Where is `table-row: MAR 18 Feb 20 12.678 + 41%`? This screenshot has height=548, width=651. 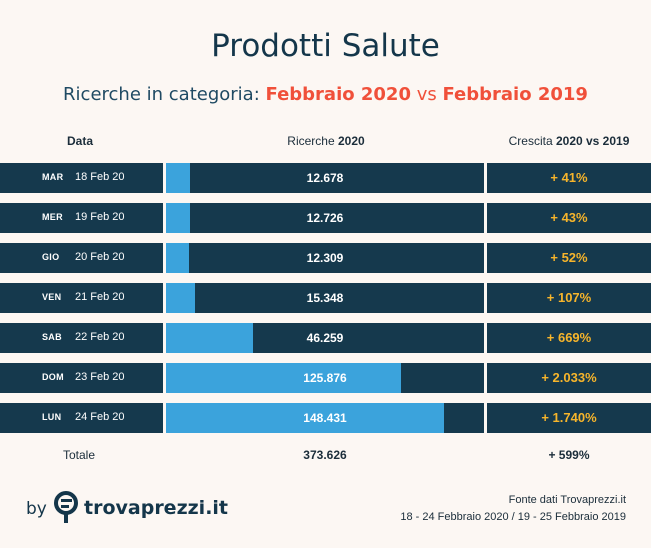
table-row: MAR 18 Feb 20 12.678 + 41% is located at coordinates (325, 178).